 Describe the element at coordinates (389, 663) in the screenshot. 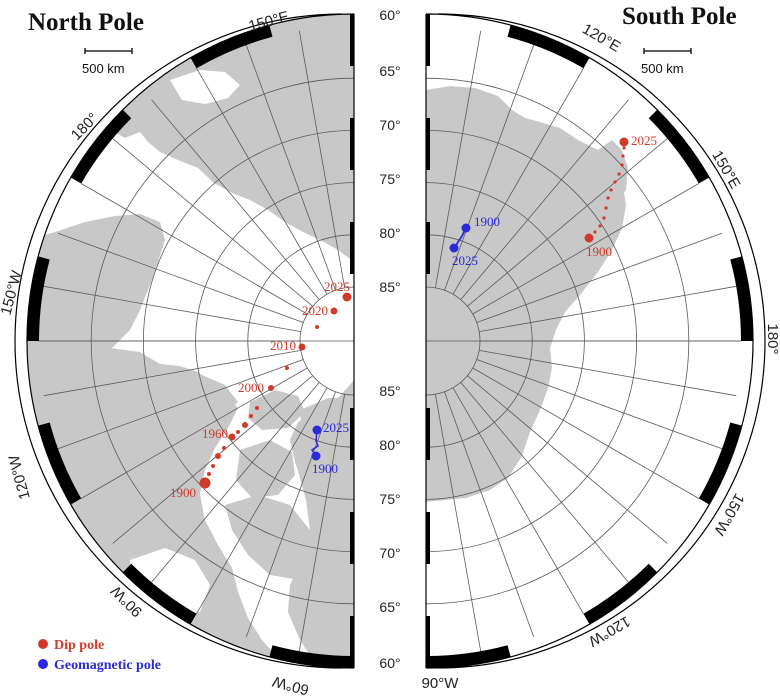

I see `latitude-label: 60°` at that location.